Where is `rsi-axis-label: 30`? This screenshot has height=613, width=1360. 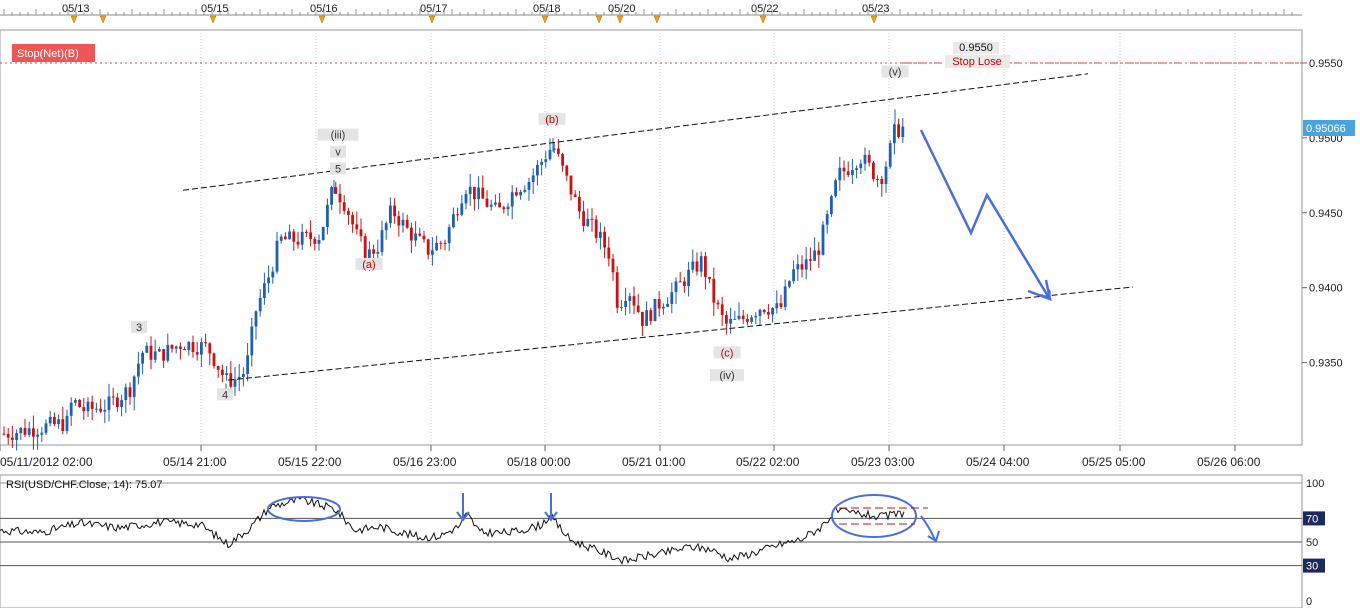
rsi-axis-label: 30 is located at coordinates (1312, 567).